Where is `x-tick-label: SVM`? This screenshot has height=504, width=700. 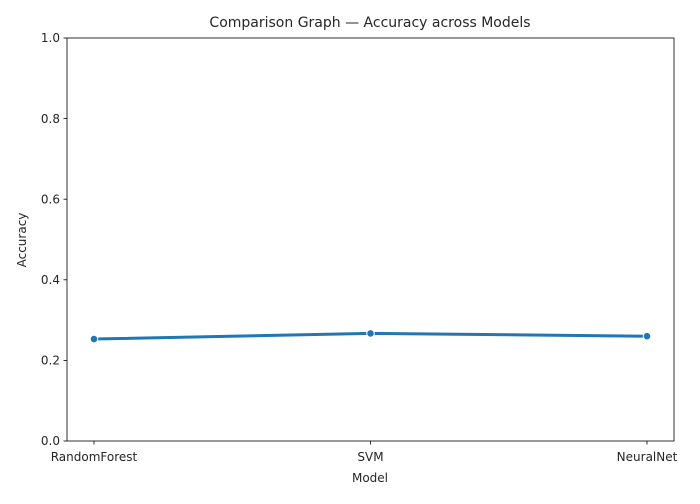 x-tick-label: SVM is located at coordinates (370, 457).